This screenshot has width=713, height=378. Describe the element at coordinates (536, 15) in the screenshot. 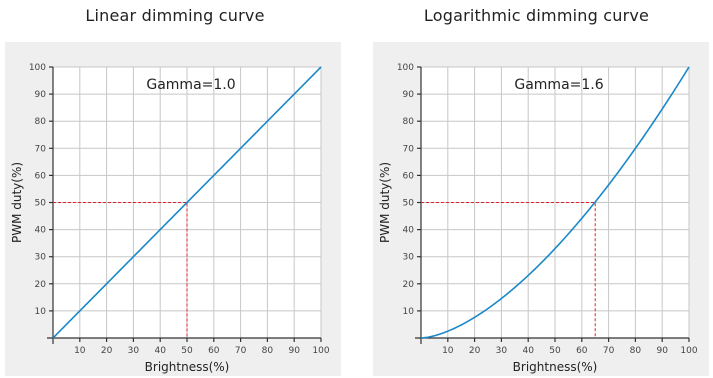

I see `chart-title-logarithmic: Logarithmic dimming curve` at that location.